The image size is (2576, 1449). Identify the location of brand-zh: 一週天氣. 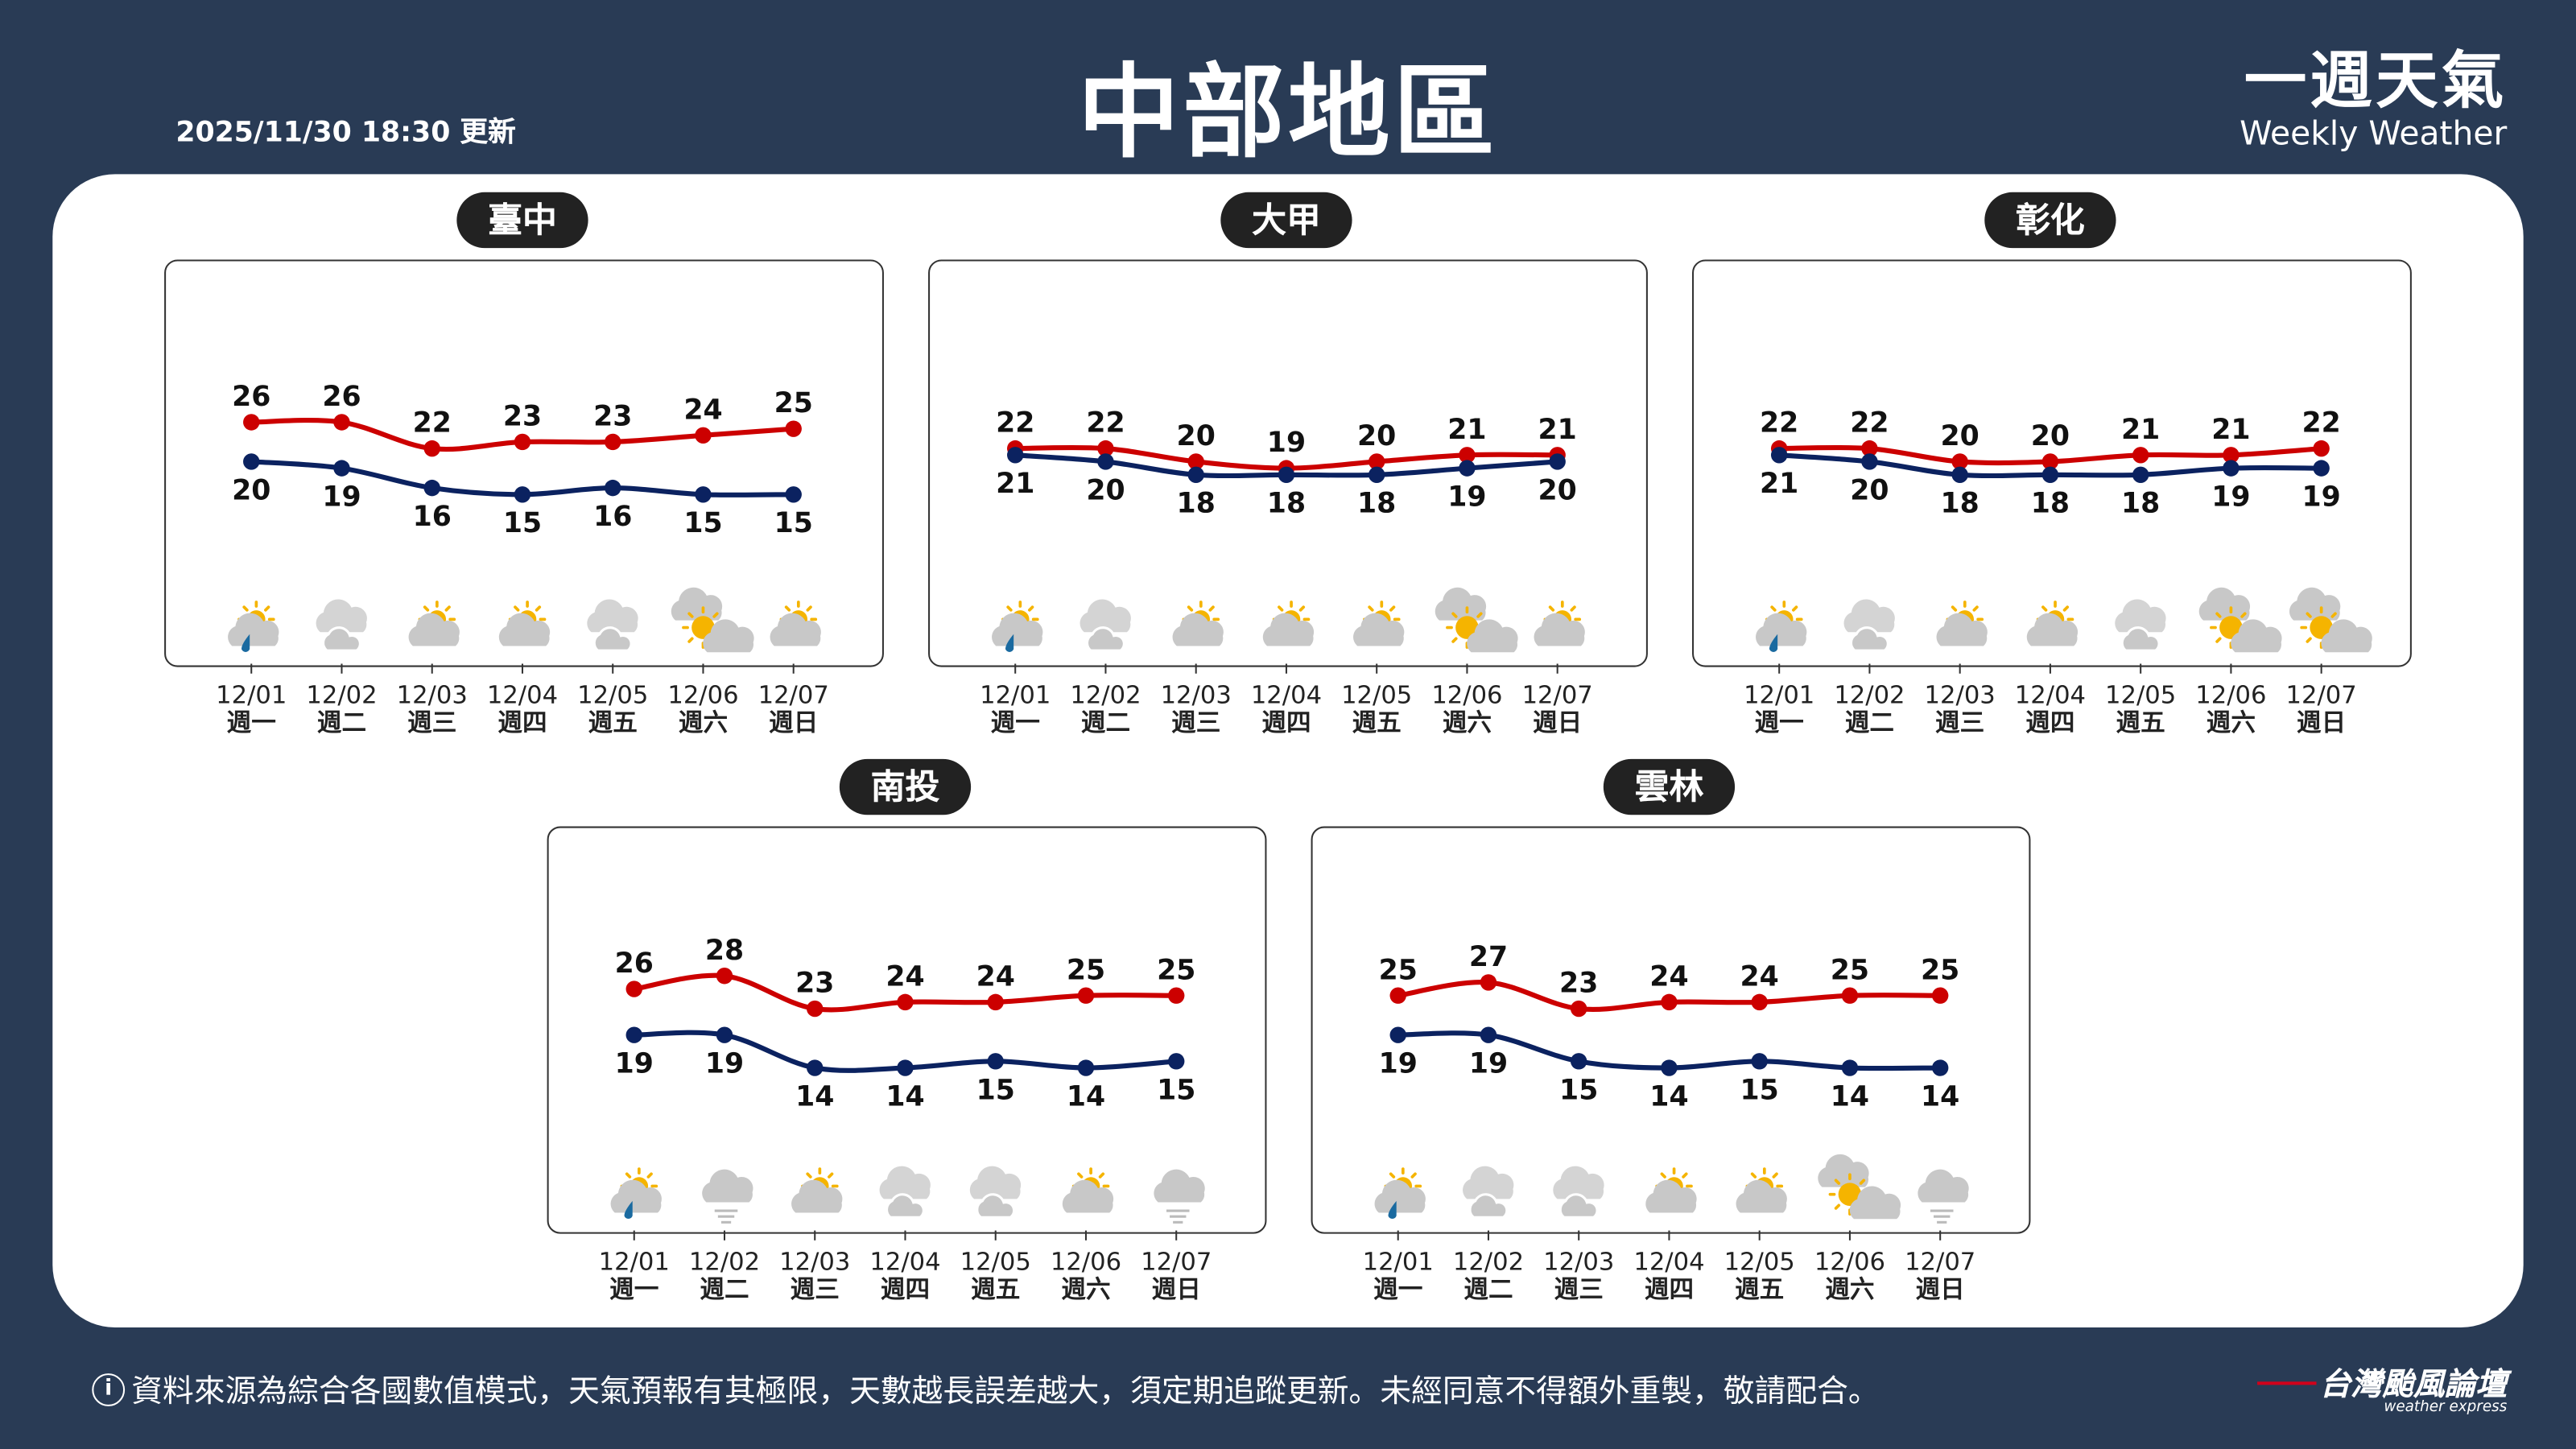
(2376, 80).